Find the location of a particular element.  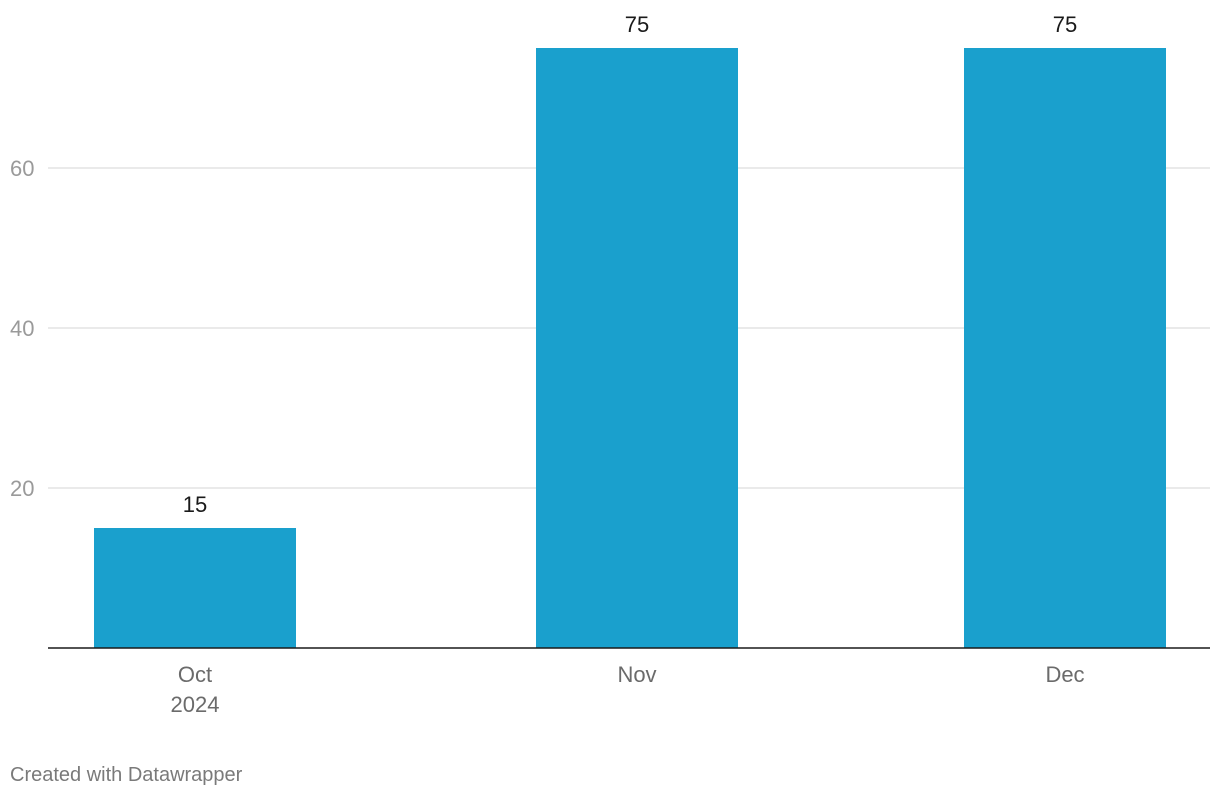

x-tick-label: Oct is located at coordinates (195, 674).